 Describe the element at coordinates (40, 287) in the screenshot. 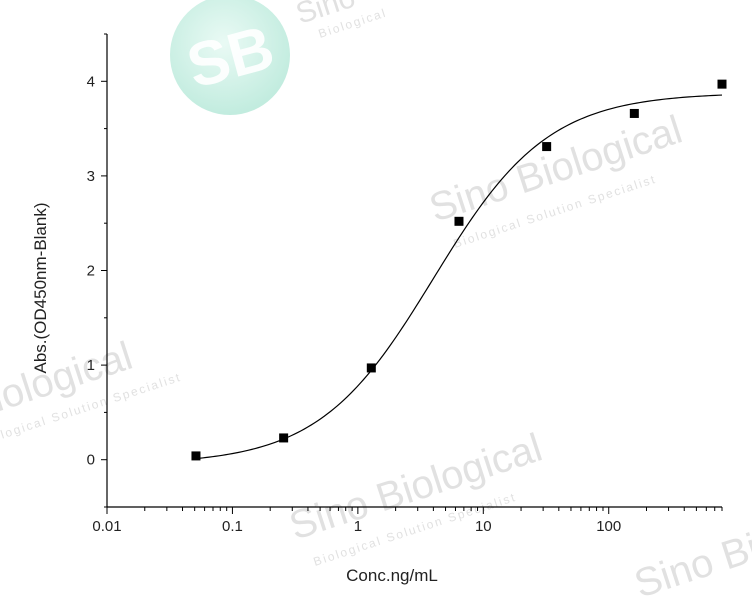

I see `y-axis-title: Abs.(OD450nm-Blank)` at that location.